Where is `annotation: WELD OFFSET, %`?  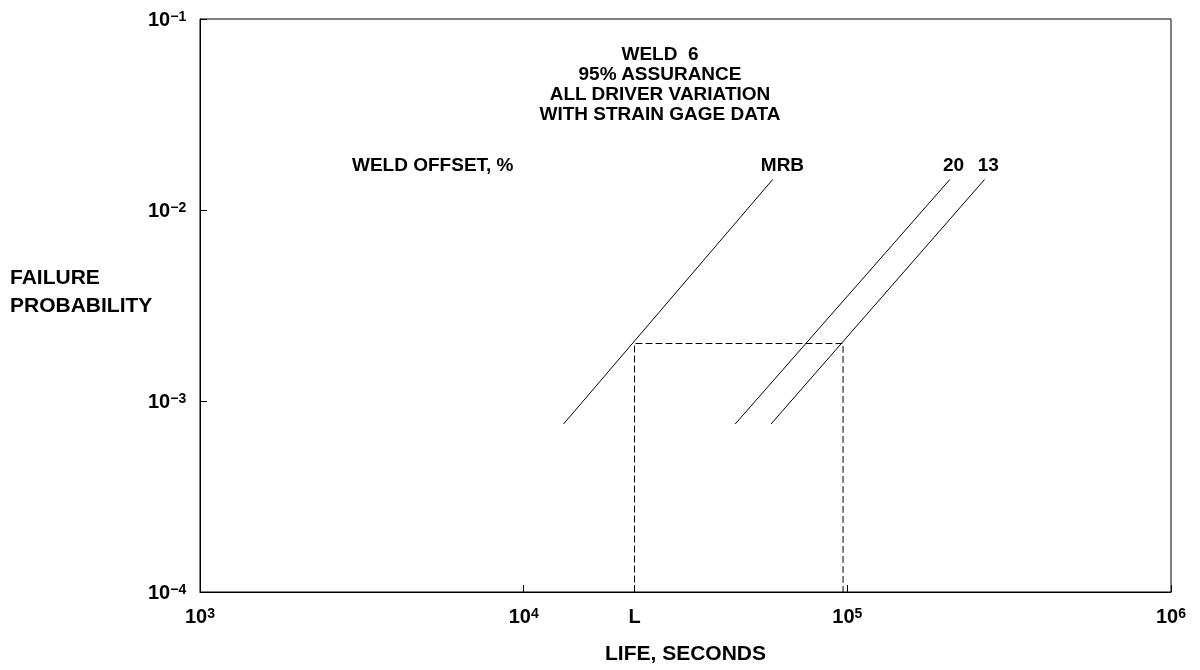 annotation: WELD OFFSET, % is located at coordinates (433, 164).